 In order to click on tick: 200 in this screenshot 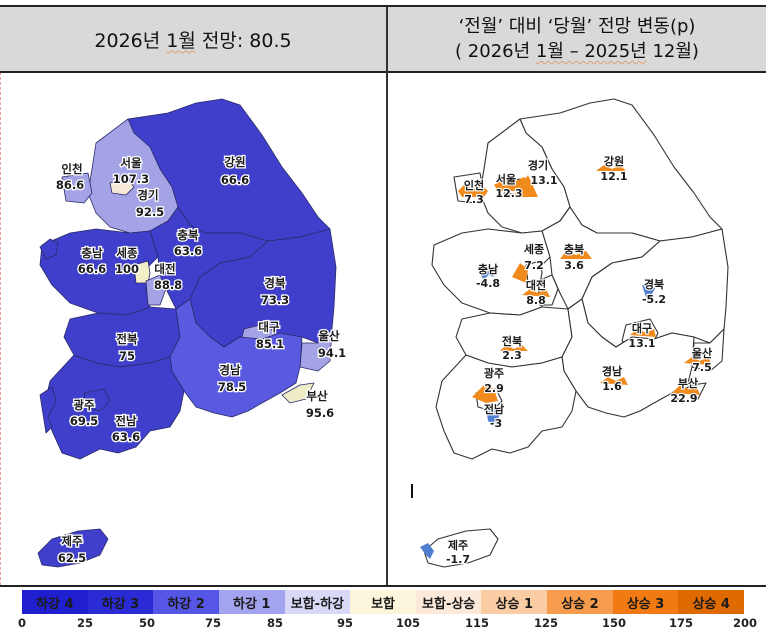, I will do `click(745, 623)`.